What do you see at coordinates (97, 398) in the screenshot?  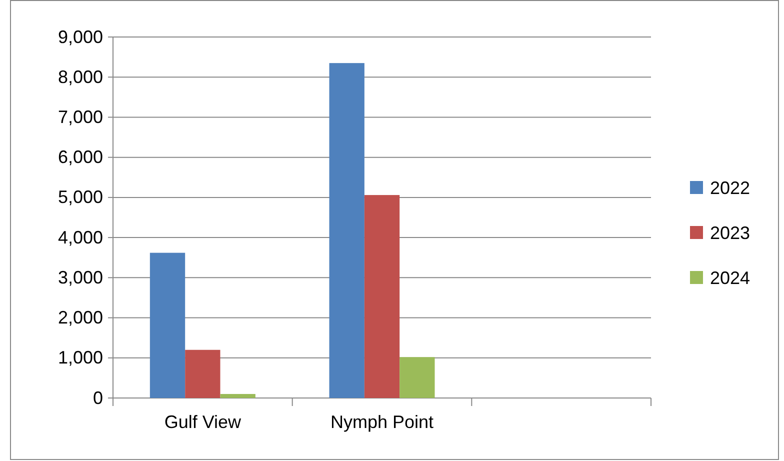 I see `y-tick-label: 0` at bounding box center [97, 398].